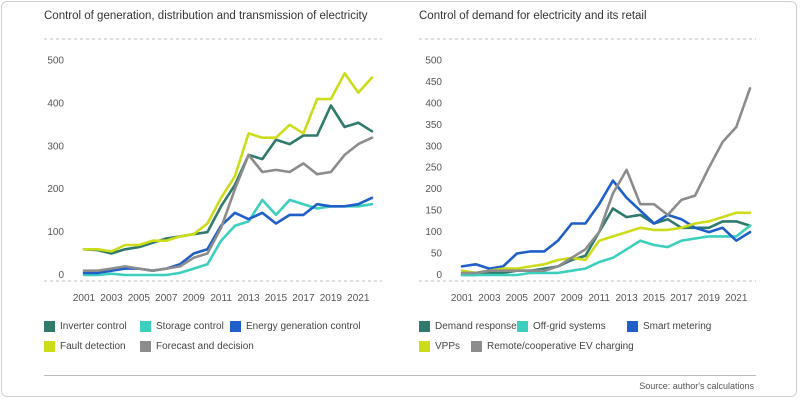 Image resolution: width=800 pixels, height=400 pixels. What do you see at coordinates (93, 346) in the screenshot?
I see `legend-label: Fault detection` at bounding box center [93, 346].